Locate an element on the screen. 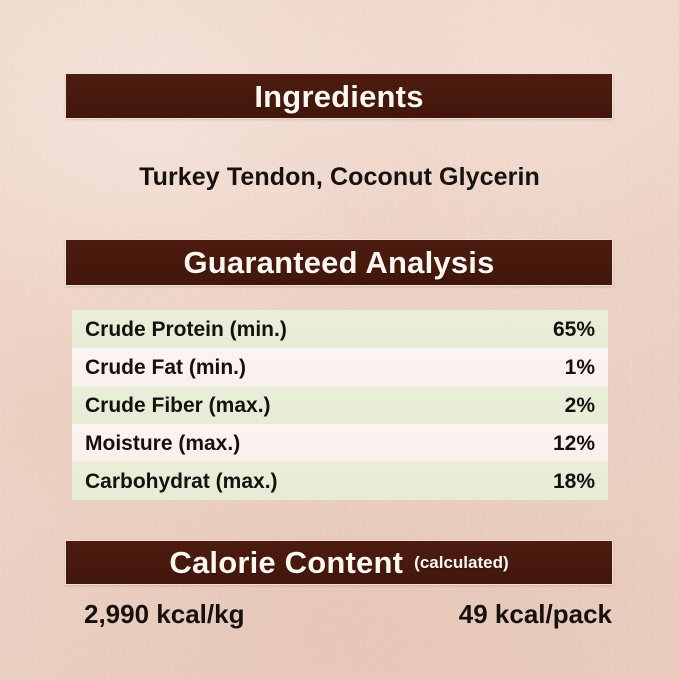 This screenshot has height=679, width=679. nutrient-label: Moisture (max.) is located at coordinates (163, 443).